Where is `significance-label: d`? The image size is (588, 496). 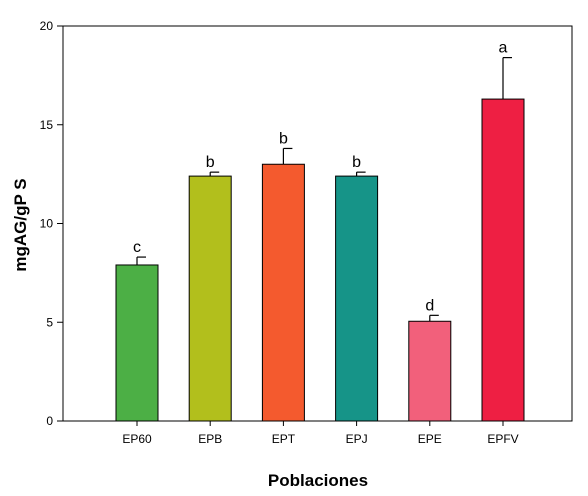
significance-label: d is located at coordinates (429, 305).